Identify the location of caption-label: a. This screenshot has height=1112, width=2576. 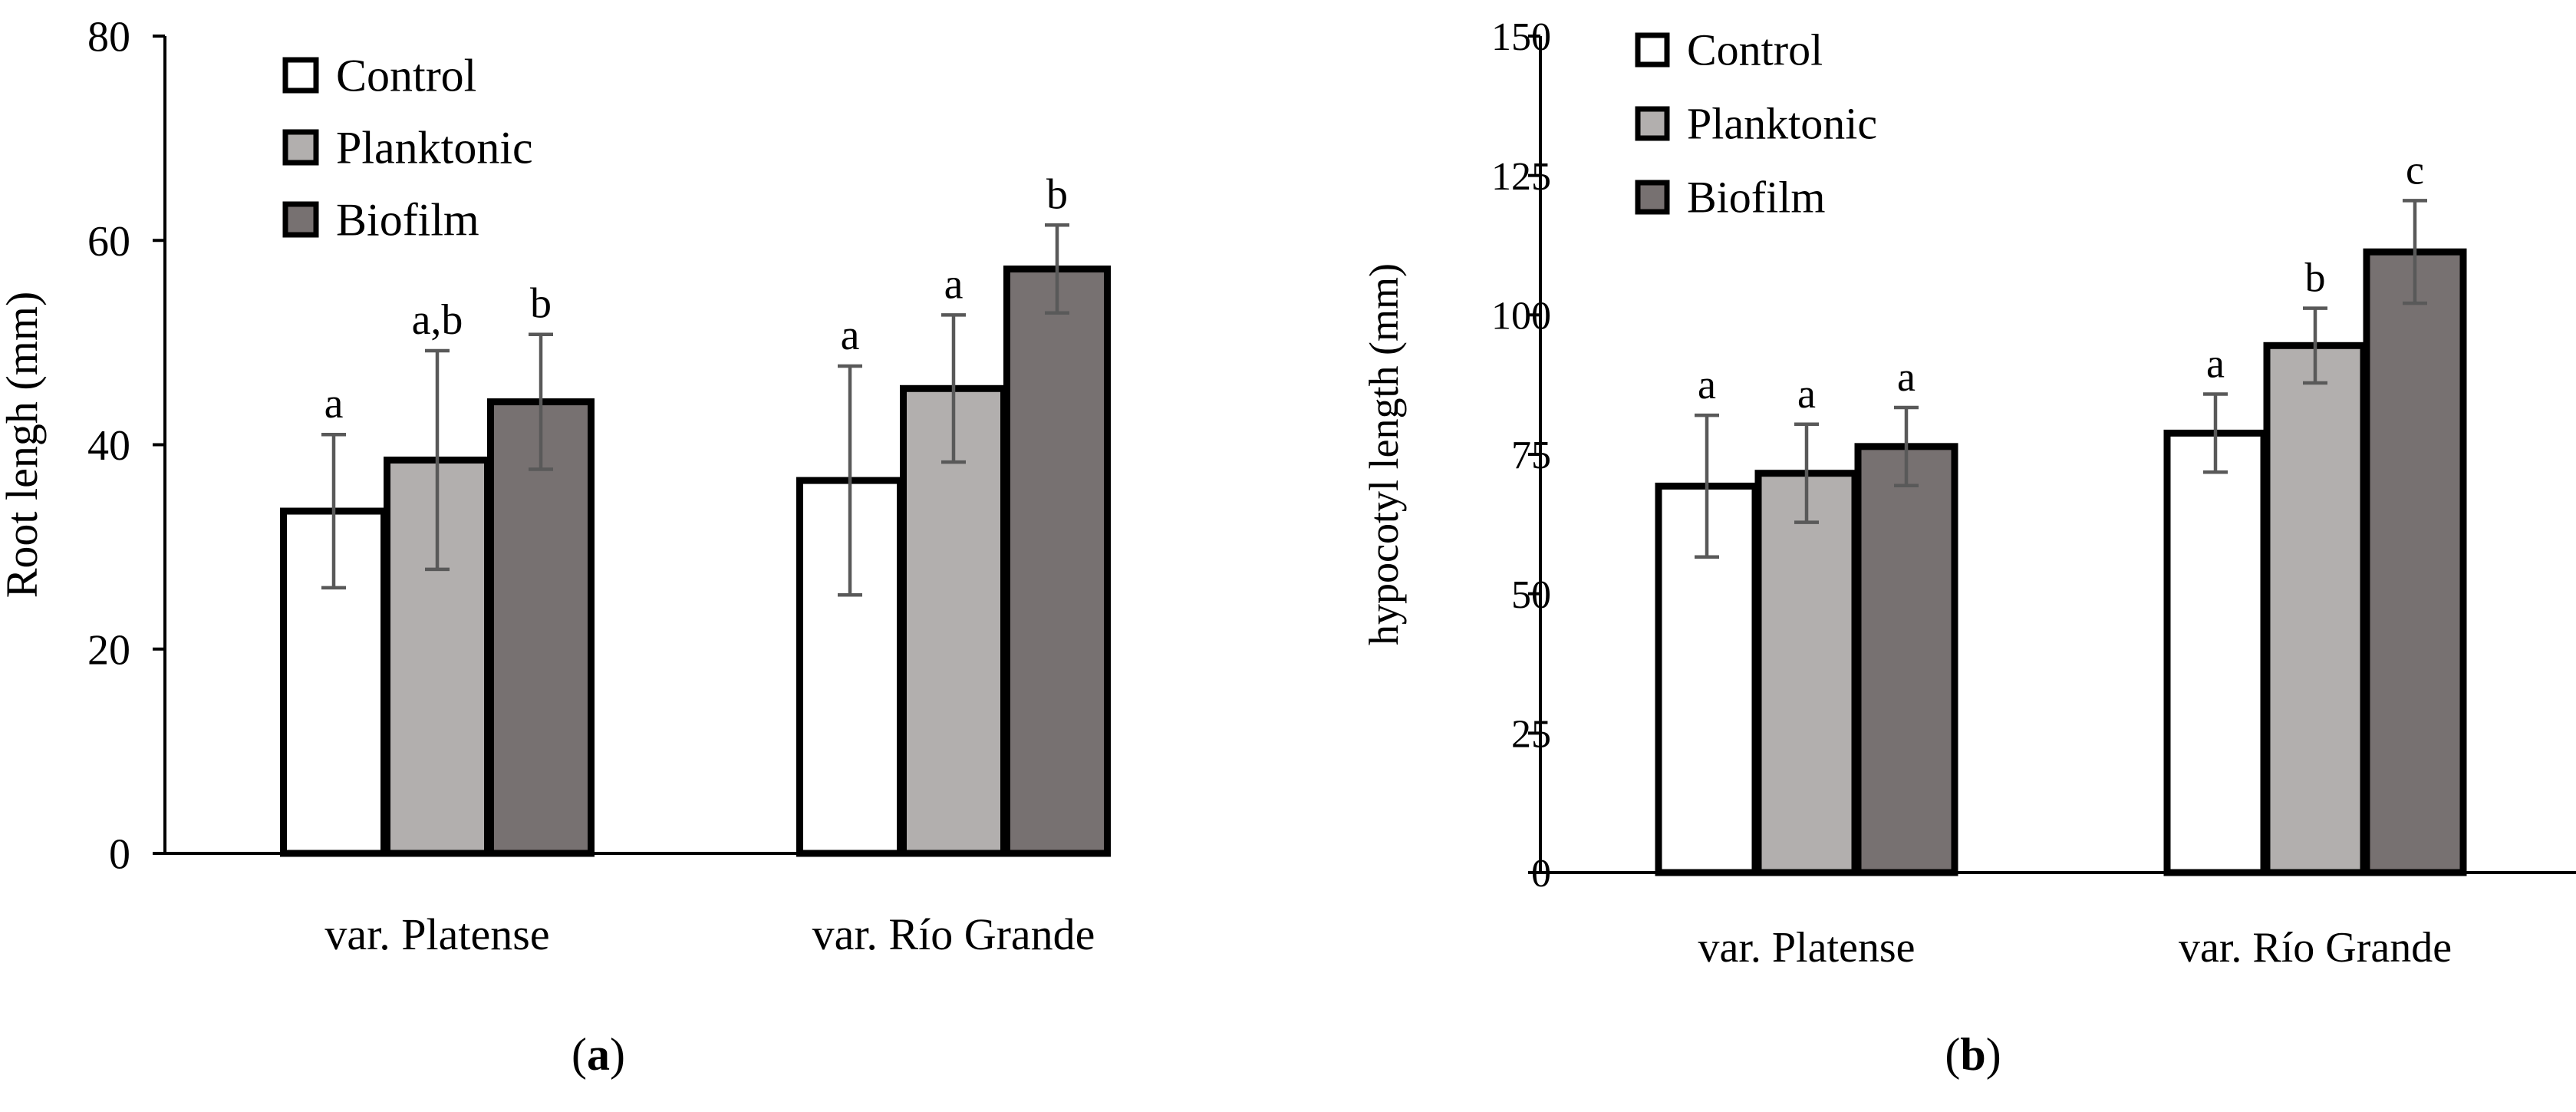
(598, 1054).